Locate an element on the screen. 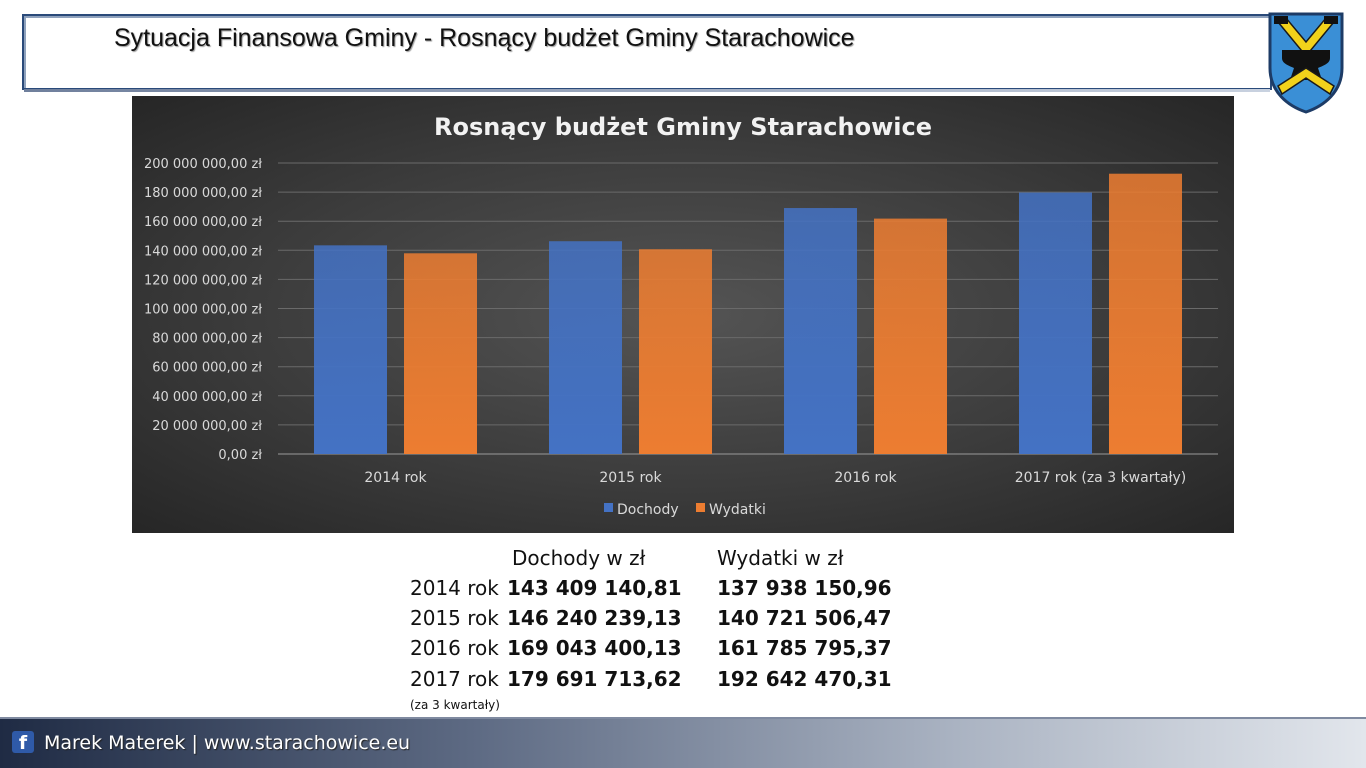 This screenshot has width=1366, height=768. summary-row-year: 2014 rok is located at coordinates (454, 588).